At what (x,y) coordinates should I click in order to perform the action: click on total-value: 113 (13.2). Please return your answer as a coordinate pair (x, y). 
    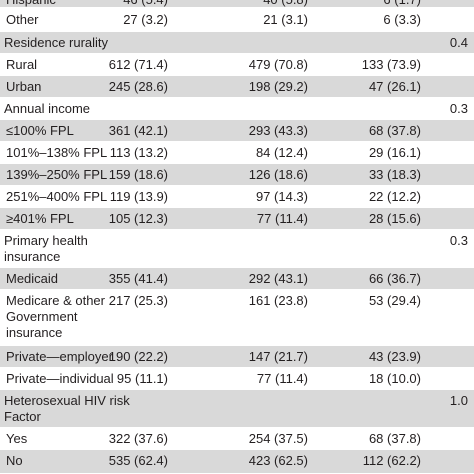
    Looking at the image, I should click on (138, 152).